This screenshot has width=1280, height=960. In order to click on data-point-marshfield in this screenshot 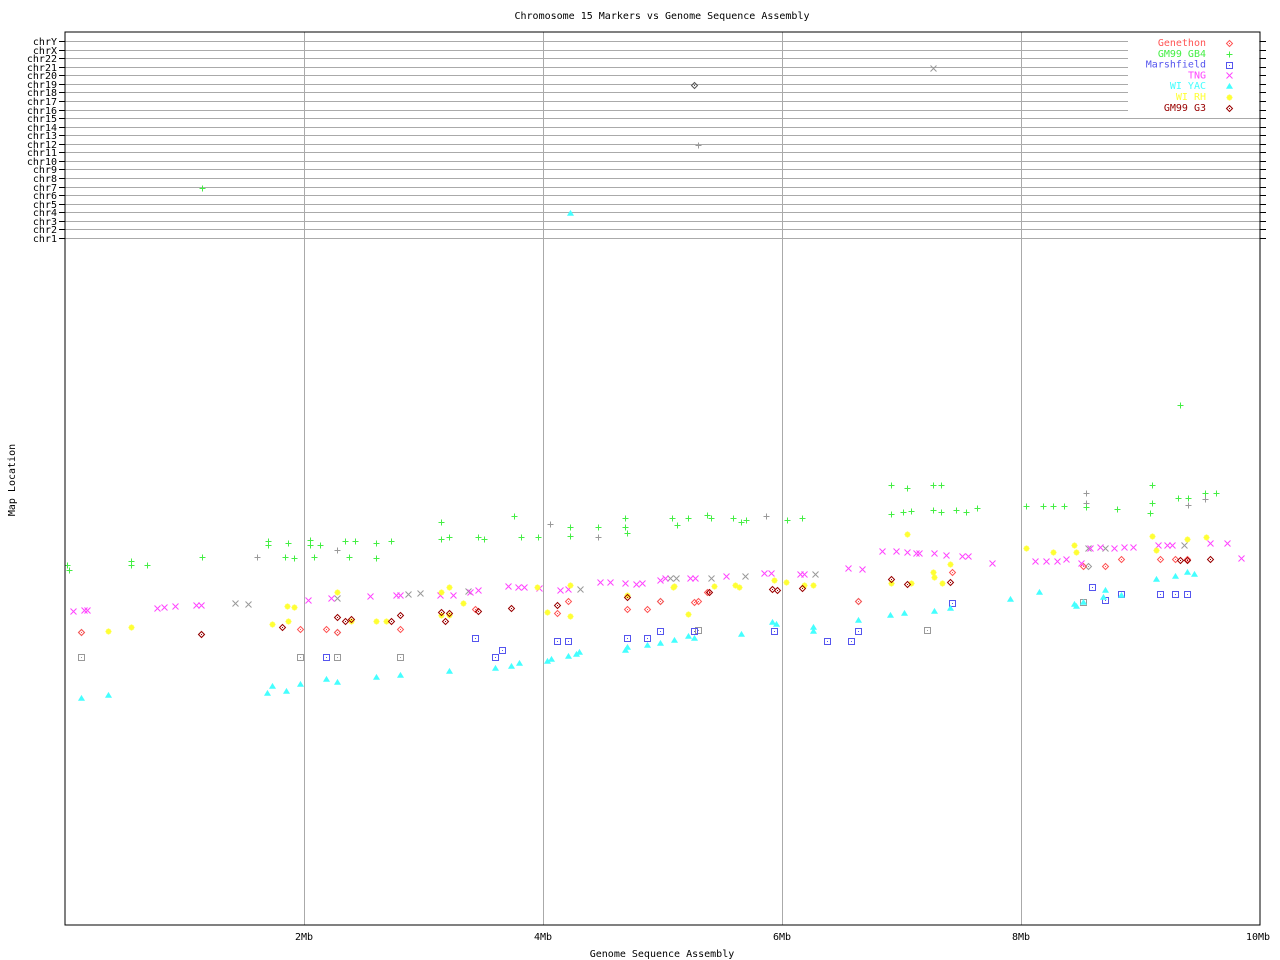, I will do `click(326, 657)`.